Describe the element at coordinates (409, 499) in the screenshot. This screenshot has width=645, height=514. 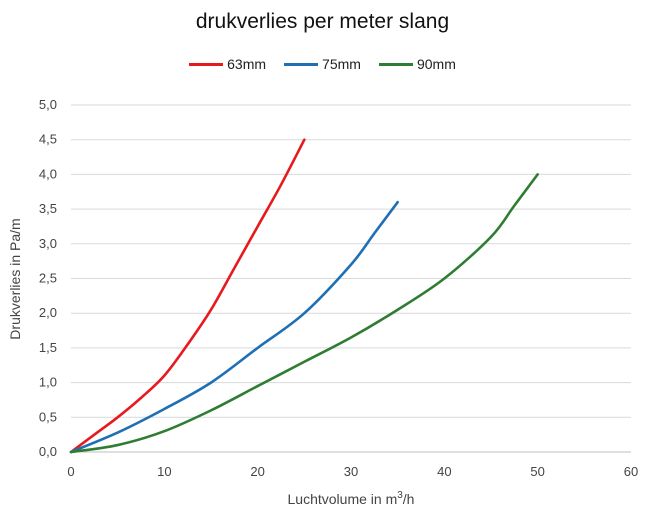
I see `x-axis-title-unit: /h` at that location.